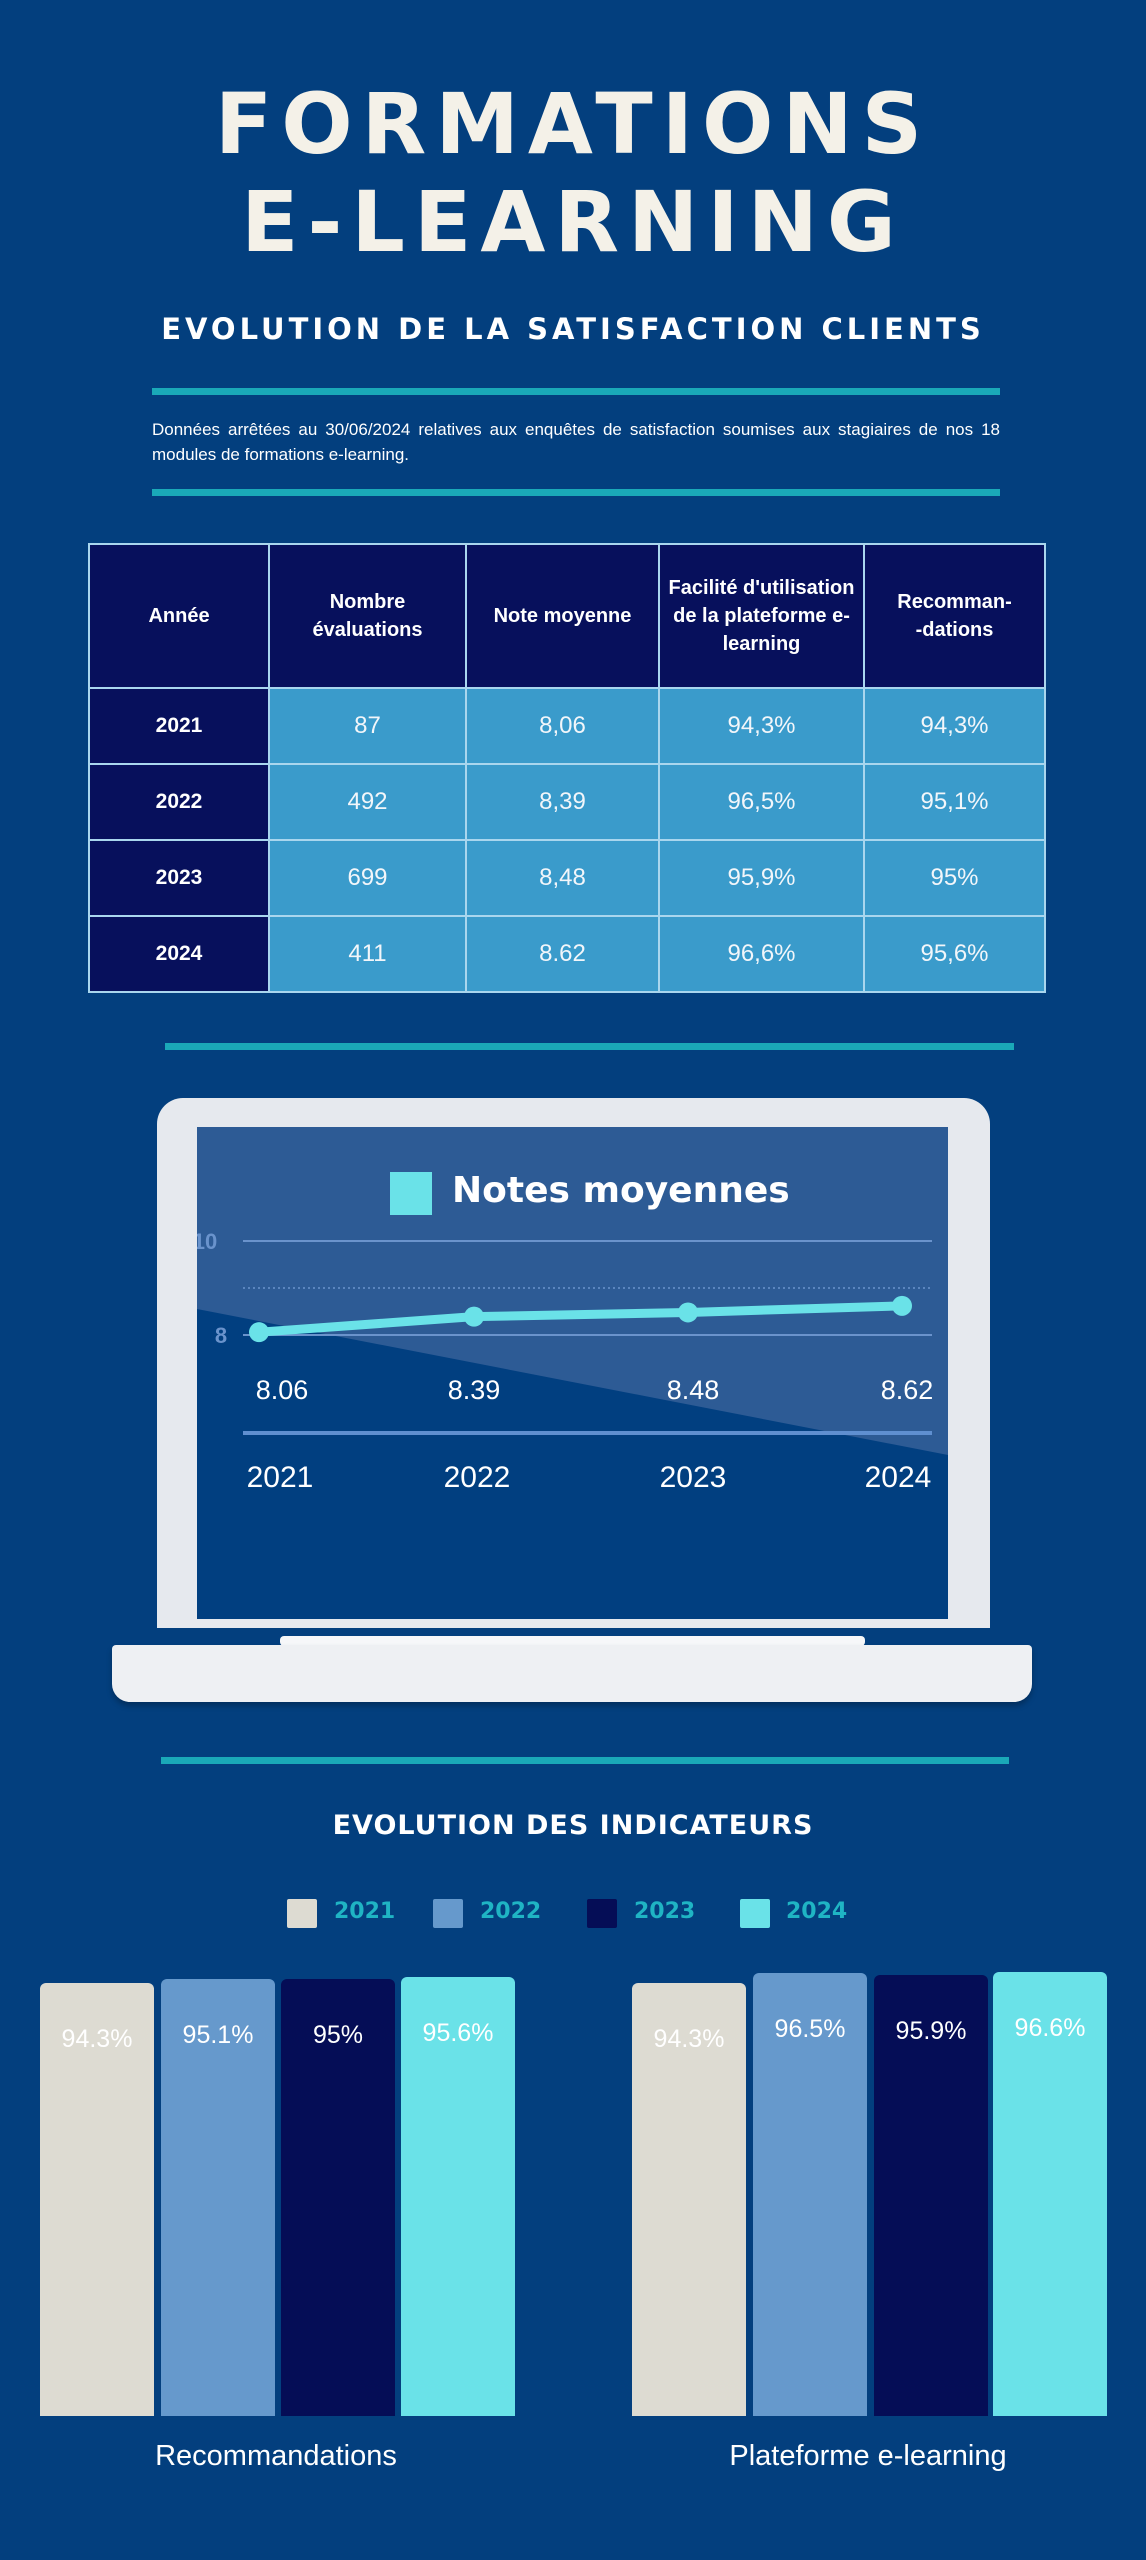 Image resolution: width=1146 pixels, height=2560 pixels. Describe the element at coordinates (572, 1673) in the screenshot. I see `laptop-keyboard-base` at that location.